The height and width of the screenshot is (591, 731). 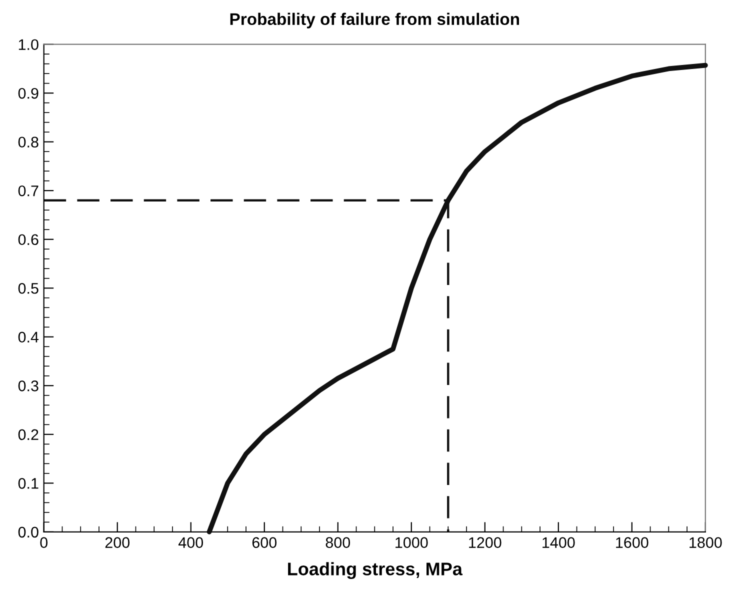 I want to click on y-tick-label: 0.2, so click(x=28, y=434).